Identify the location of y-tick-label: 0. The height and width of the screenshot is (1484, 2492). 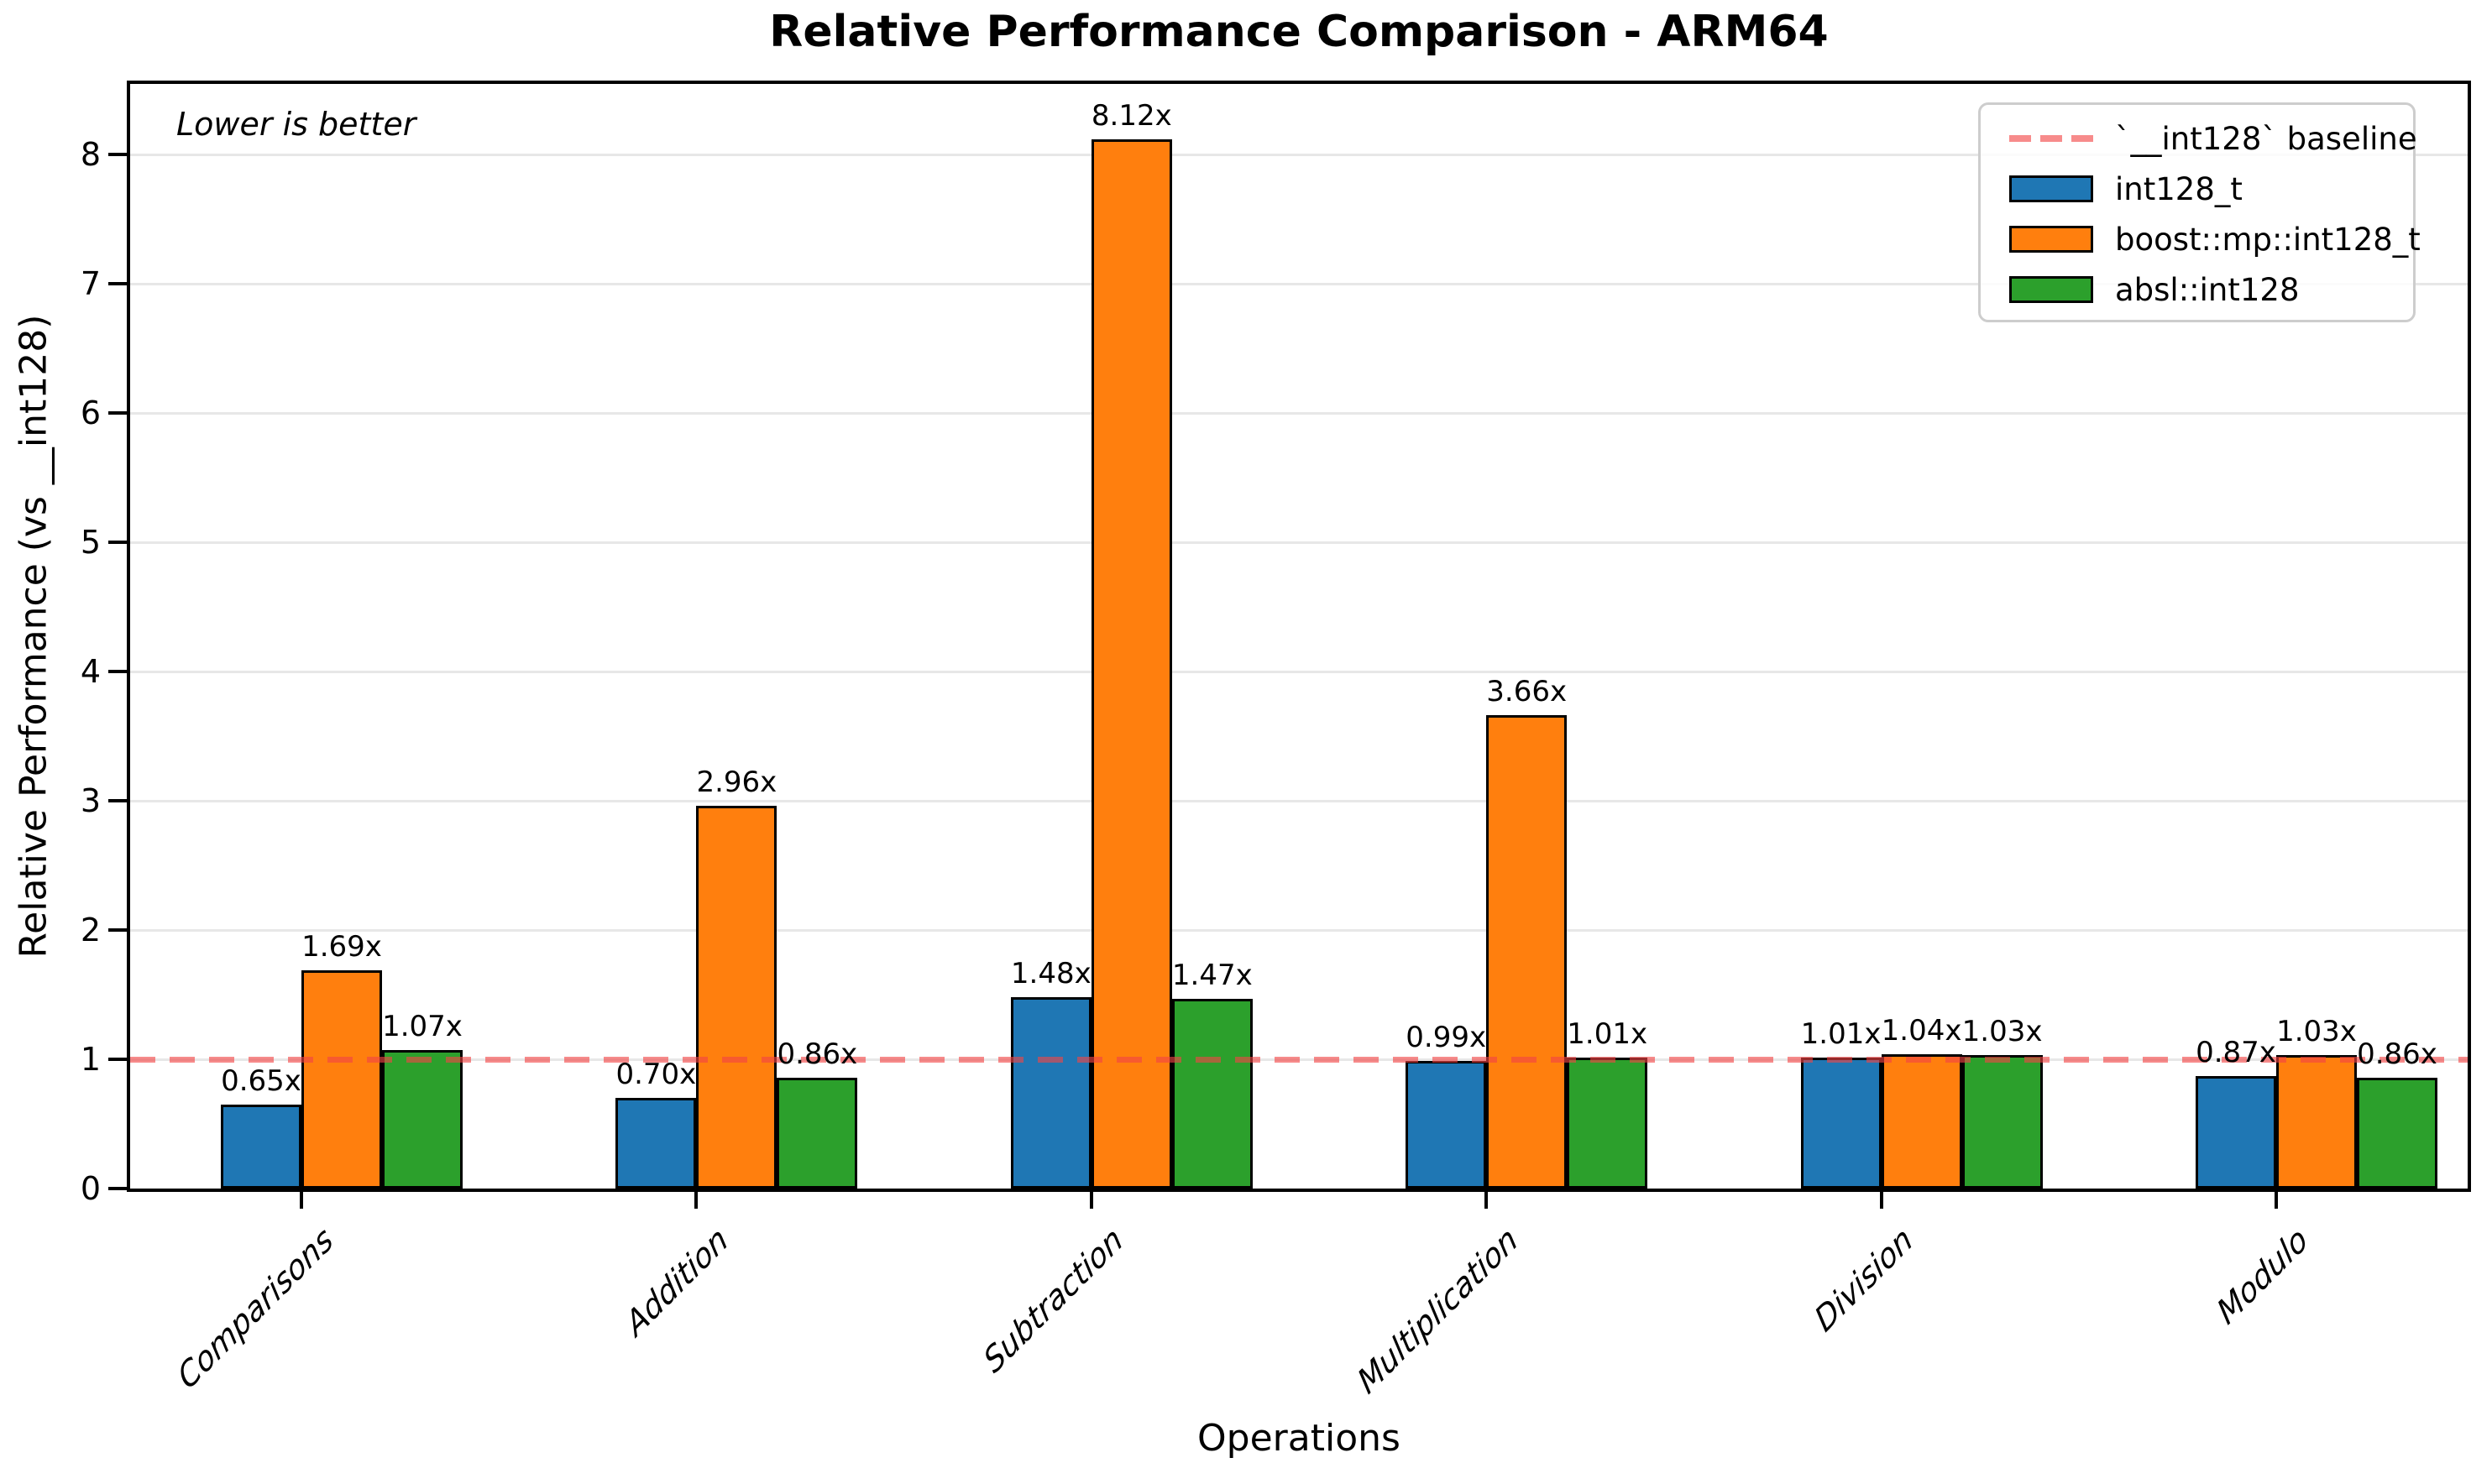
(90, 1188).